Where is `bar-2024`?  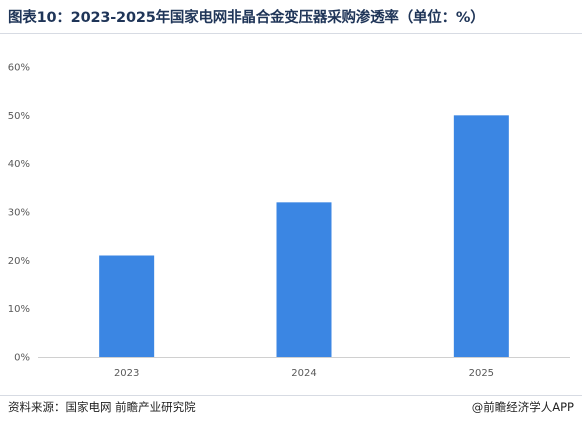
bar-2024 is located at coordinates (304, 279).